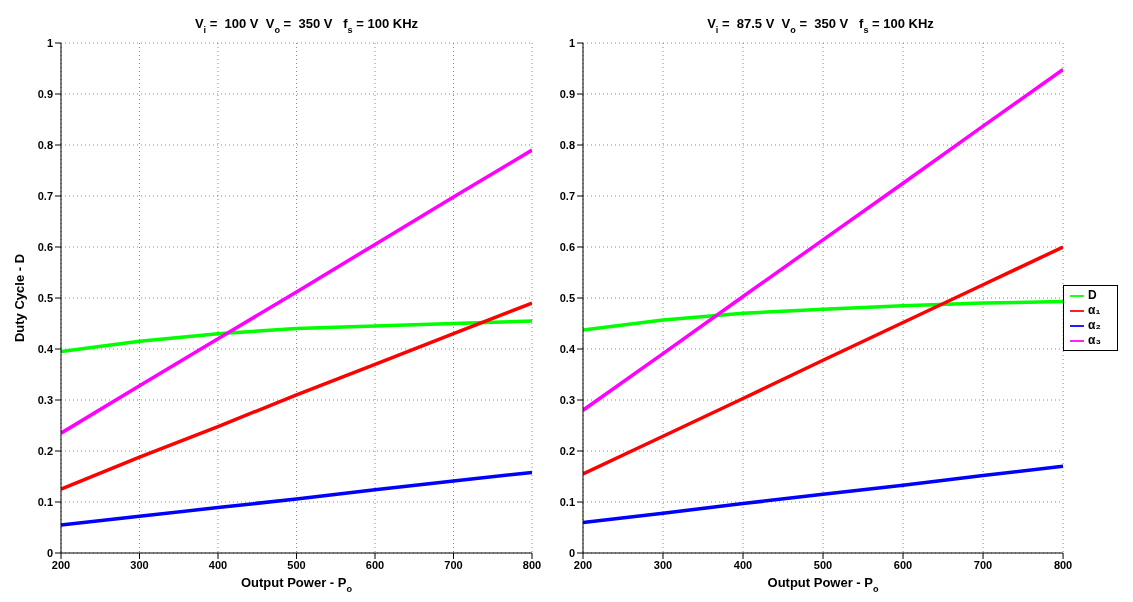 The image size is (1133, 602). What do you see at coordinates (1094, 310) in the screenshot?
I see `legend-label: α₁` at bounding box center [1094, 310].